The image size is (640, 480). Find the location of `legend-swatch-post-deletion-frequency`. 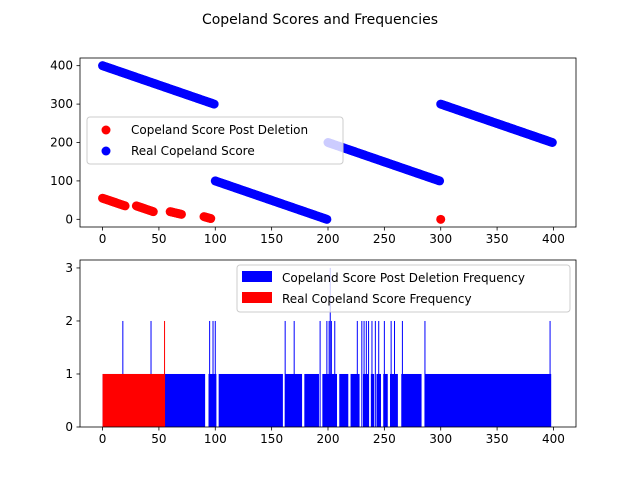

legend-swatch-post-deletion-frequency is located at coordinates (257, 276).